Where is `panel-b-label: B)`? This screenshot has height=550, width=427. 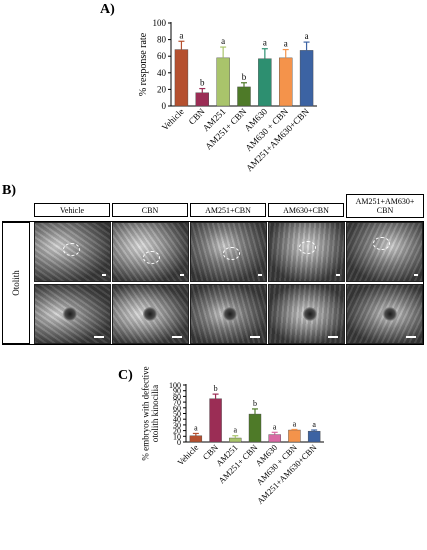 panel-b-label: B) is located at coordinates (9, 190).